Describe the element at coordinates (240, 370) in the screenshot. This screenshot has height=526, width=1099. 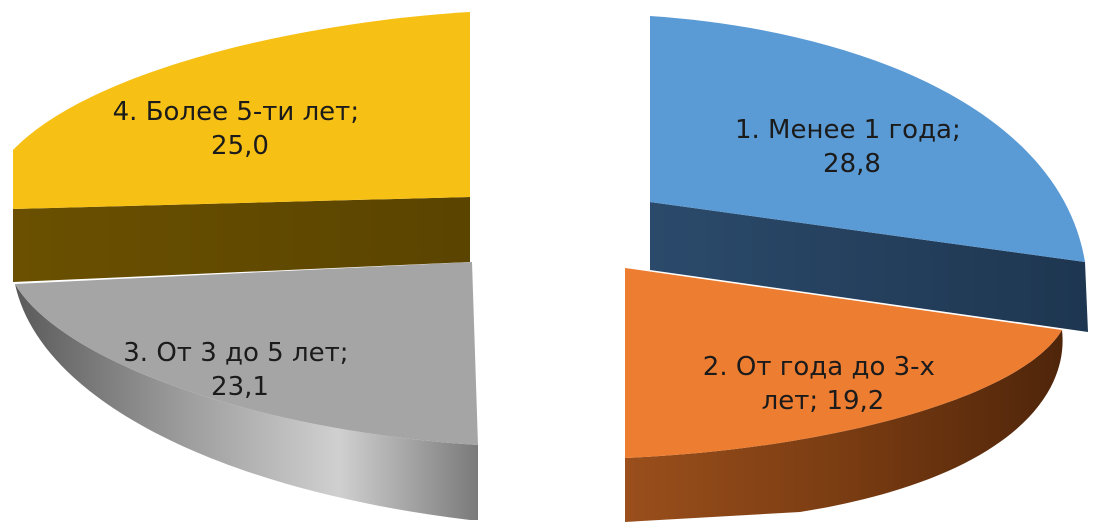
I see `slice-3-label: 3. От 3 до 5 лет; 23,1` at that location.